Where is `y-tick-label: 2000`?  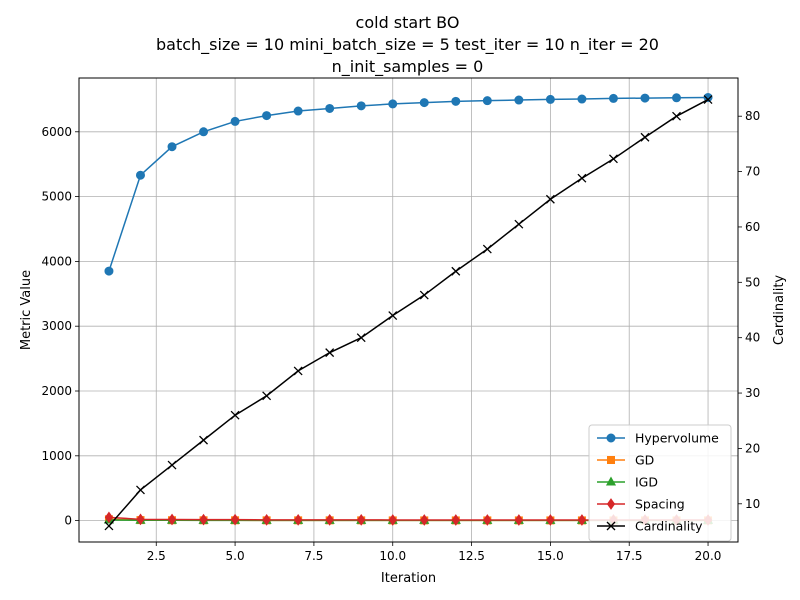
y-tick-label: 2000 is located at coordinates (56, 391).